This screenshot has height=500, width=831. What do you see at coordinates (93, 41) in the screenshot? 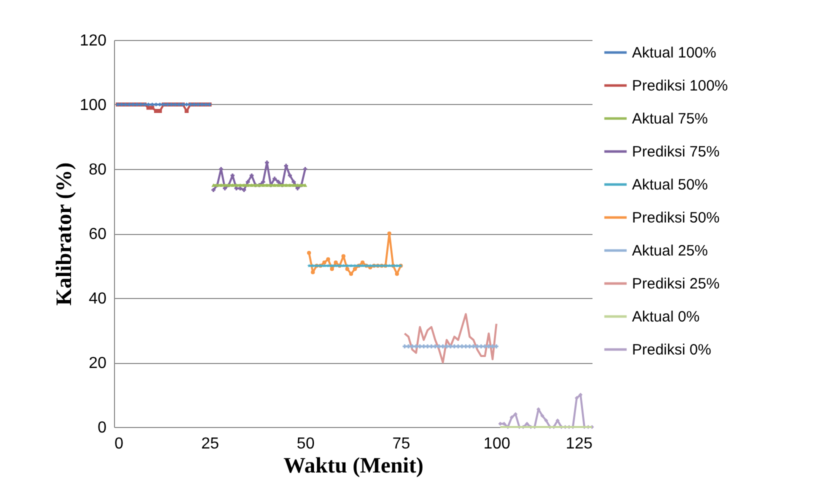
I see `y-tick-label: 120` at bounding box center [93, 41].